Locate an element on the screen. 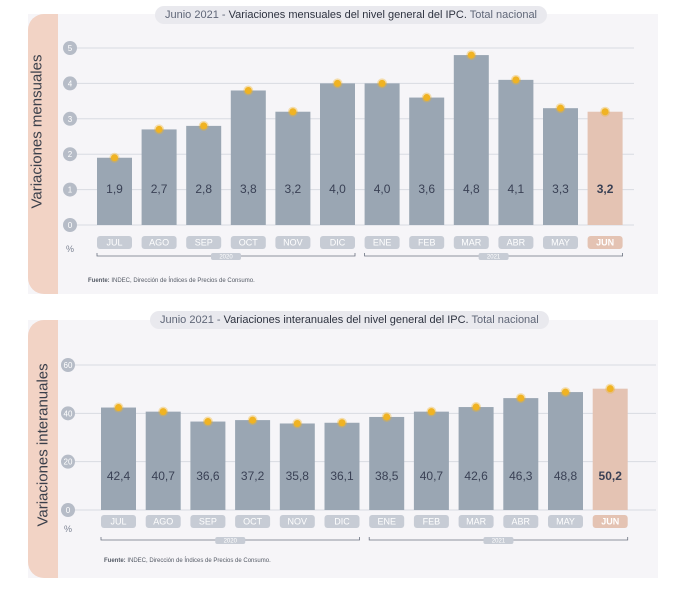 The width and height of the screenshot is (692, 589). data-label: 3,3 is located at coordinates (560, 189).